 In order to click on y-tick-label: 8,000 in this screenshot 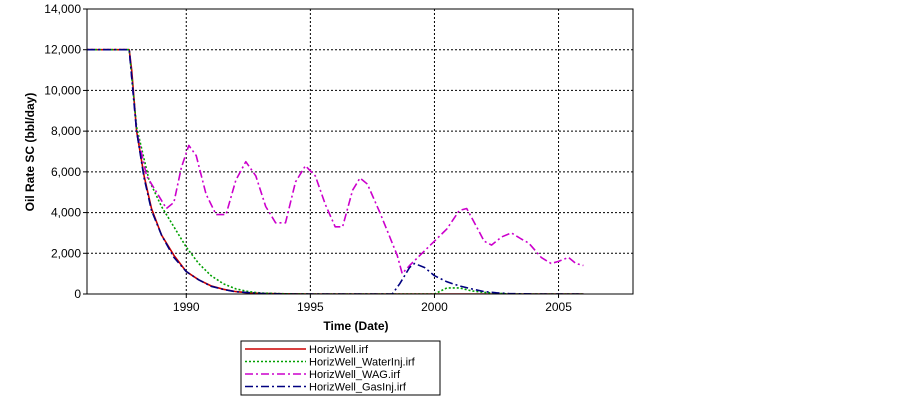, I will do `click(66, 131)`.